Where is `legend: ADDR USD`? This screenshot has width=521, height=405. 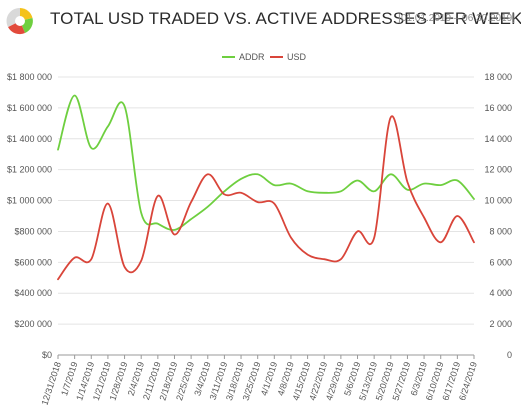
legend: ADDR USD is located at coordinates (264, 57).